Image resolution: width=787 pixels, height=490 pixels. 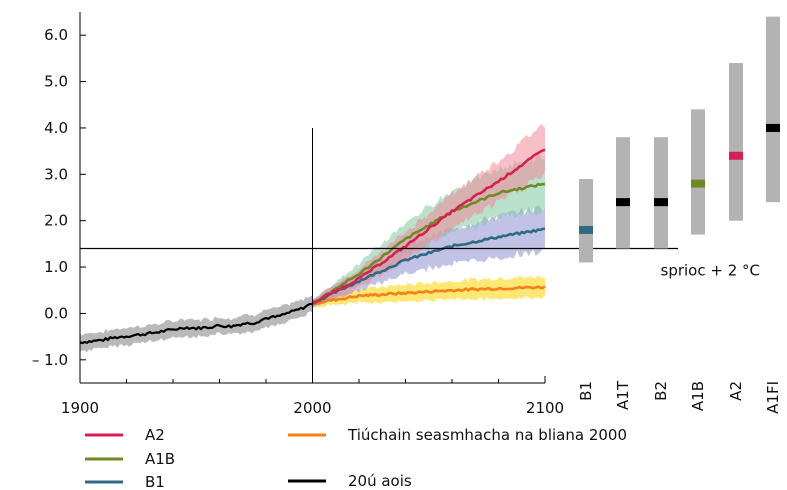 I want to click on threshold-line-group: sprioc + 2 °C, so click(x=420, y=263).